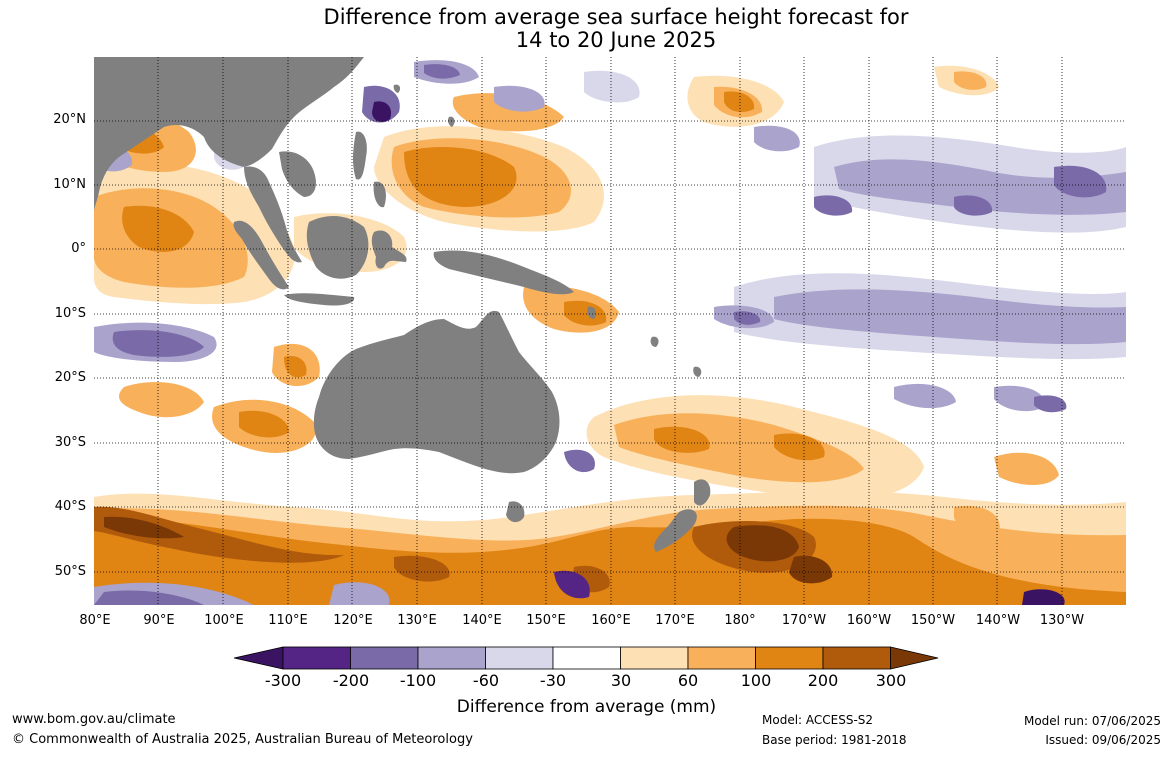 This screenshot has height=770, width=1173. I want to click on lon-label-130e: 130°E, so click(417, 620).